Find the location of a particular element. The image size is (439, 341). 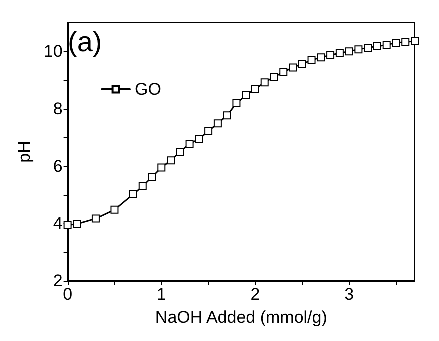

x-axis-title: NaOH Added (mmol/g) is located at coordinates (241, 317).